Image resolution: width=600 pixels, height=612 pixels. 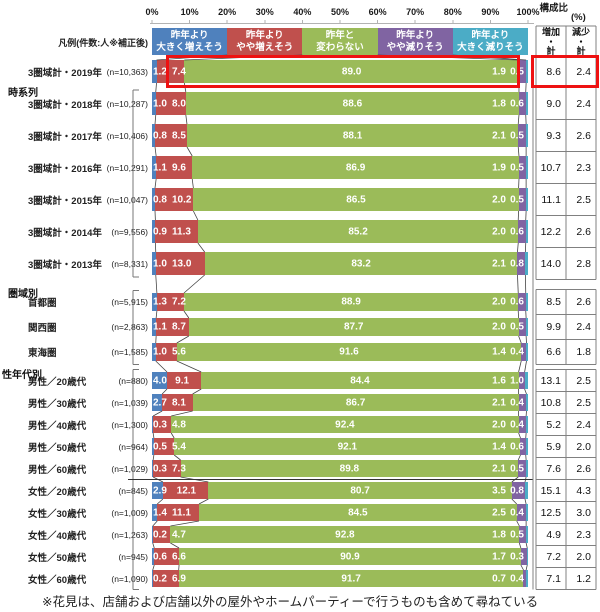 What do you see at coordinates (152, 12) in the screenshot?
I see `axis-tick-label: 0%` at bounding box center [152, 12].